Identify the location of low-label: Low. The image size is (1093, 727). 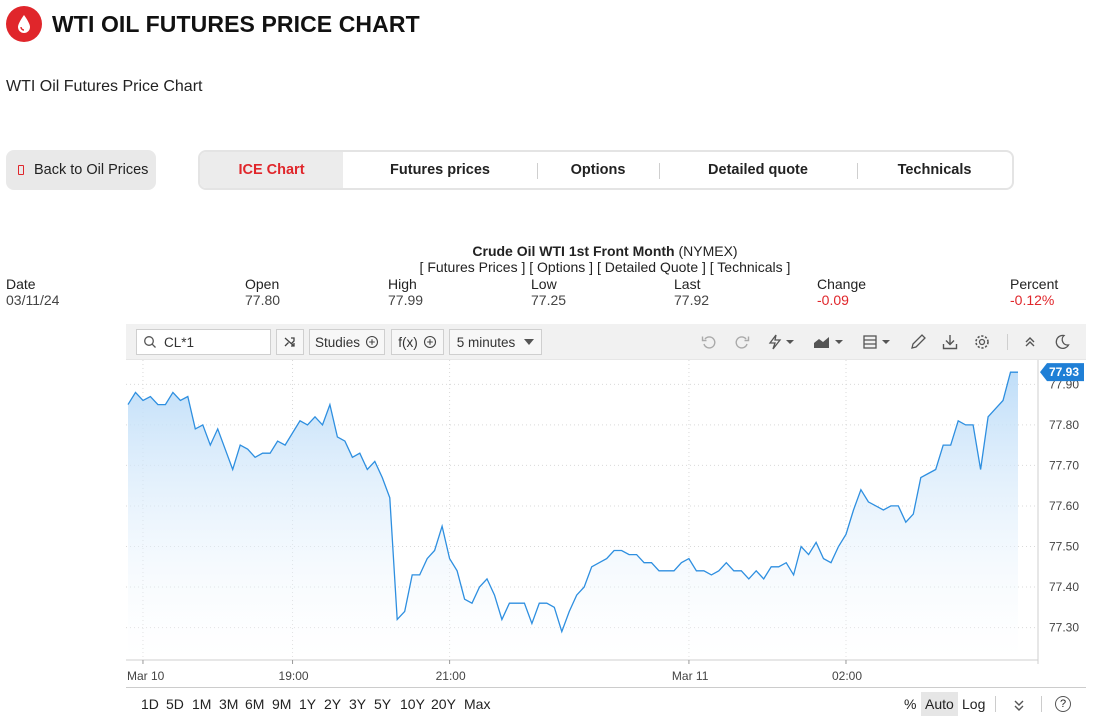
(544, 284).